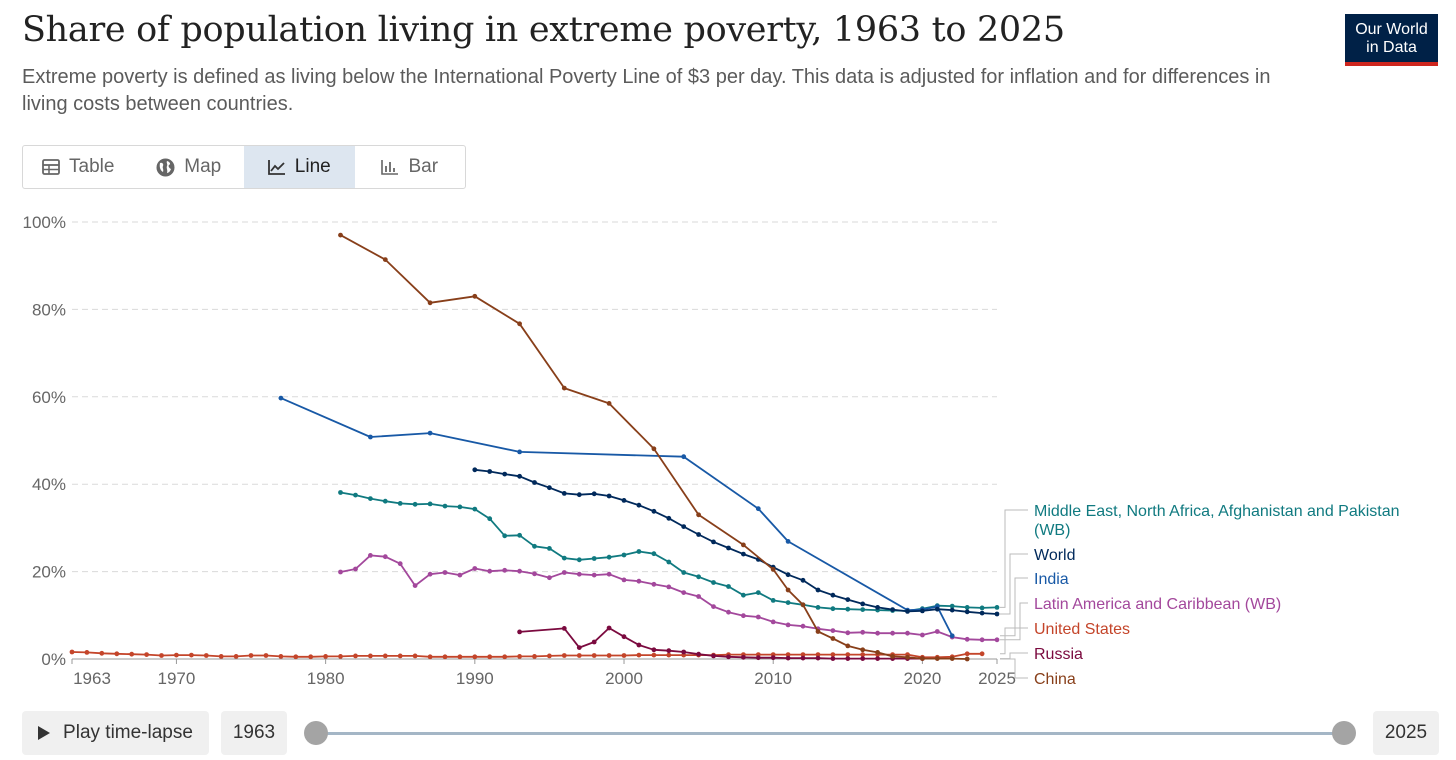  I want to click on bar-chart-icon, so click(390, 167).